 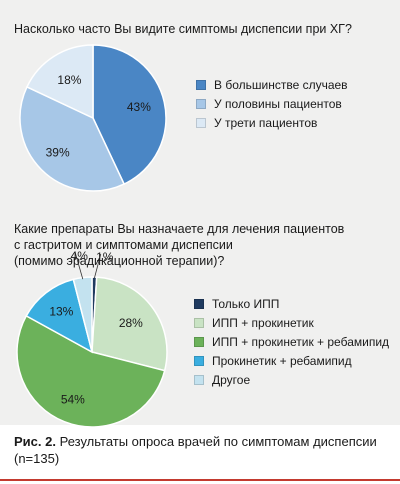 What do you see at coordinates (105, 257) in the screenshot?
I see `chart2-slice-label: 1%` at bounding box center [105, 257].